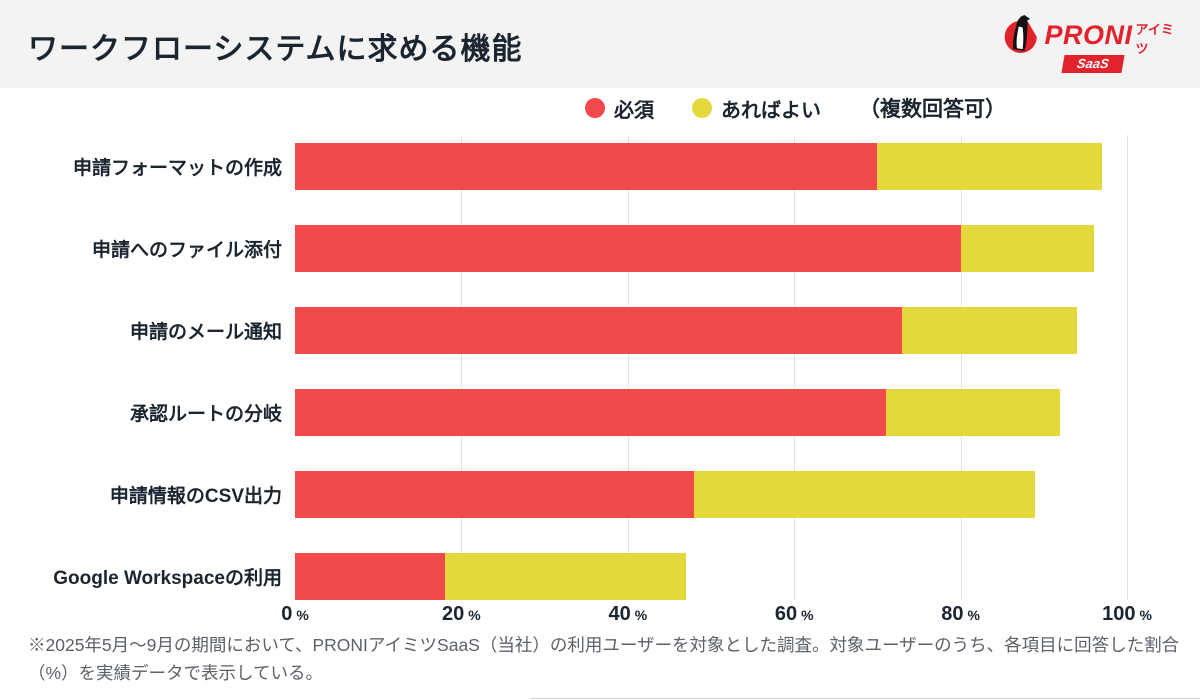 Image resolution: width=1200 pixels, height=700 pixels. I want to click on bar-row: 申請情報のCSV出力, so click(600, 494).